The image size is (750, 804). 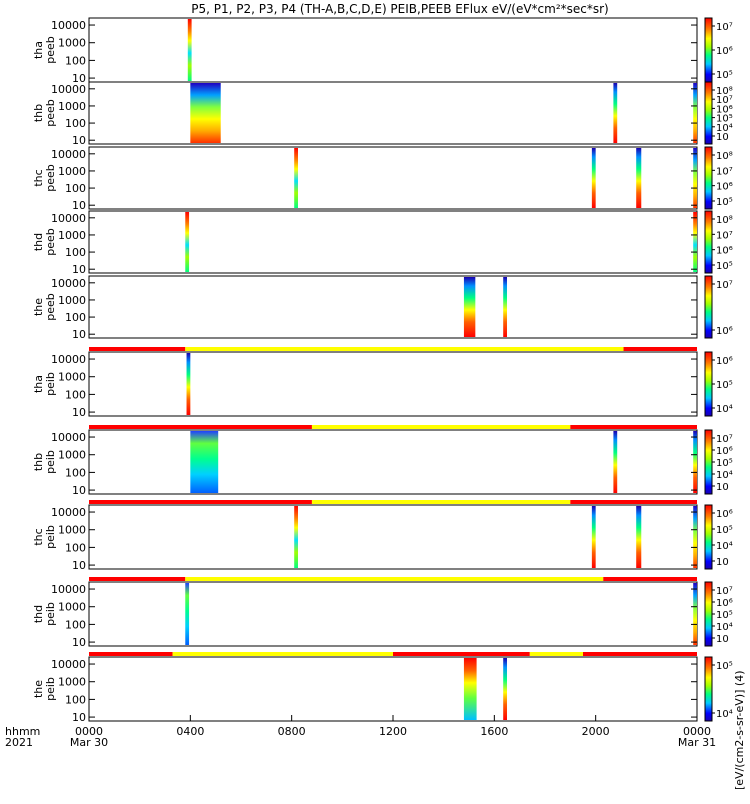 I want to click on panel-tha-peib: 10 100 1000 10000 tha peib 10⁶ 10⁵ 10⁴, so click(x=382, y=383).